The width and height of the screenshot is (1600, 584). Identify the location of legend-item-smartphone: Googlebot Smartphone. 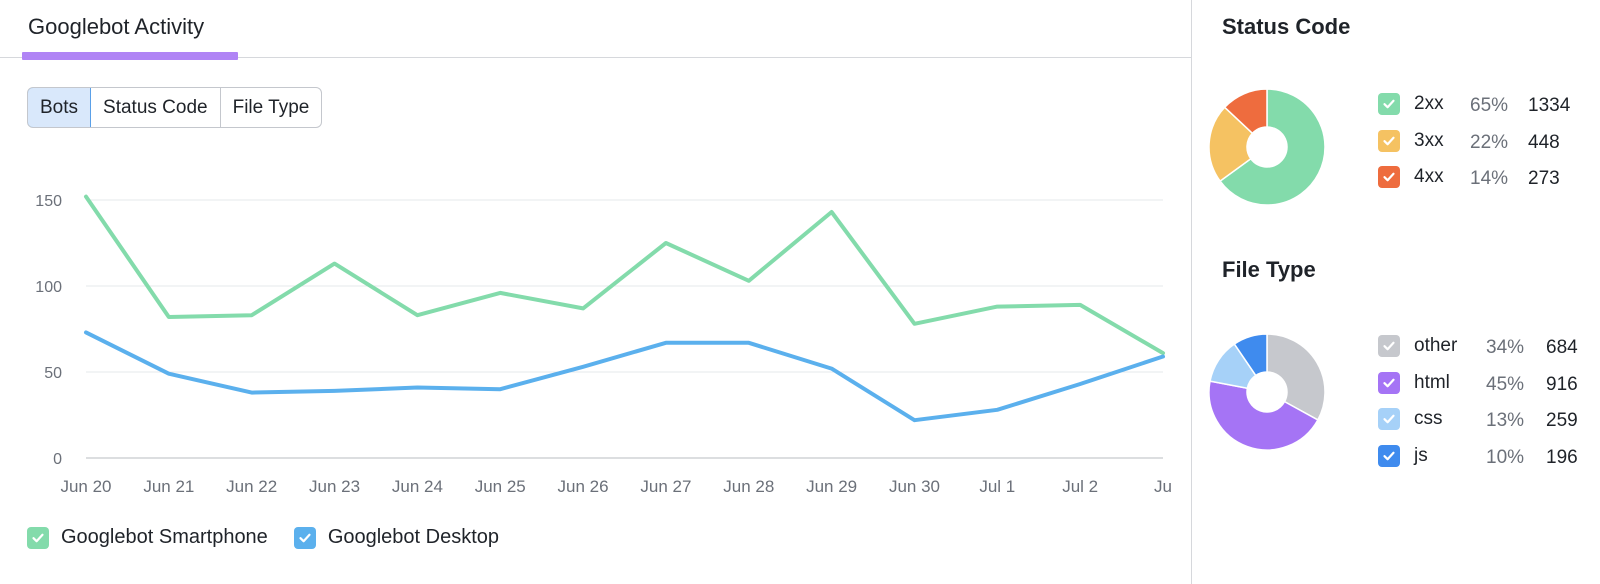
(147, 537).